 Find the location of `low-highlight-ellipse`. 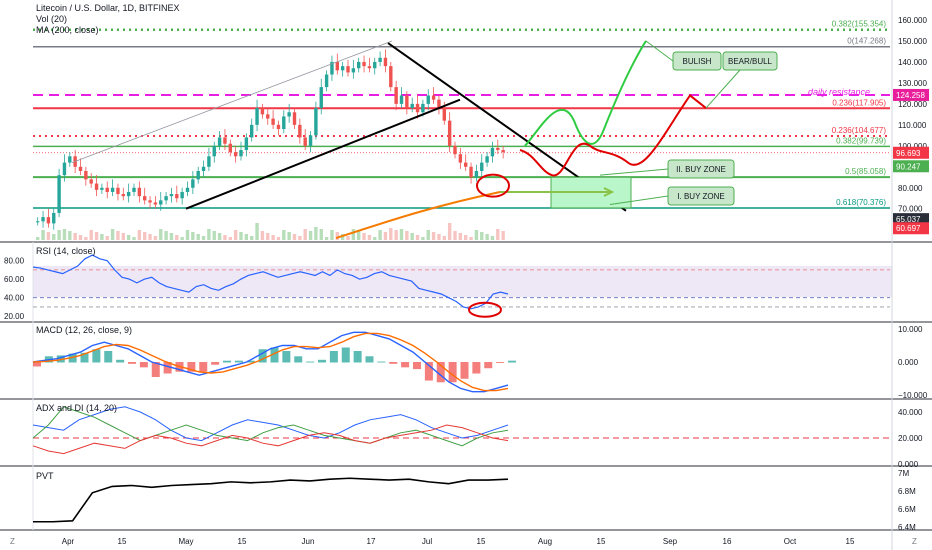

low-highlight-ellipse is located at coordinates (493, 185).